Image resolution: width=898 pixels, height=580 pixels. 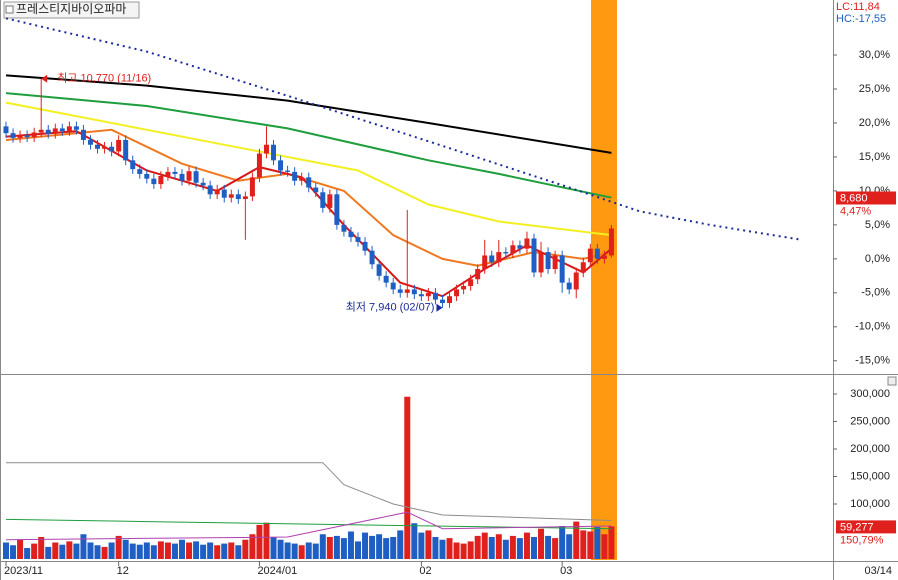 What do you see at coordinates (892, 381) in the screenshot?
I see `close-button` at bounding box center [892, 381].